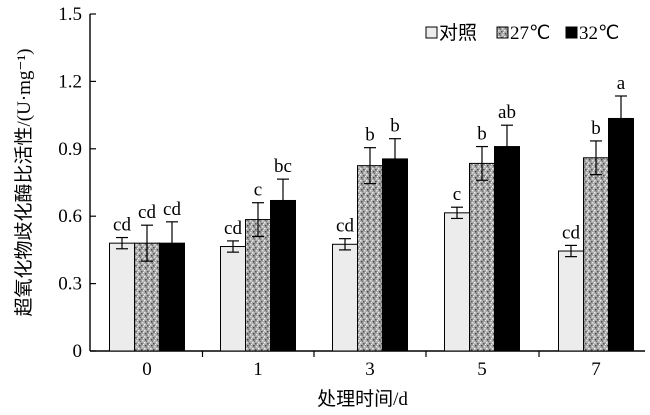 The height and width of the screenshot is (415, 650). What do you see at coordinates (599, 33) in the screenshot?
I see `legend-label: 32℃` at bounding box center [599, 33].